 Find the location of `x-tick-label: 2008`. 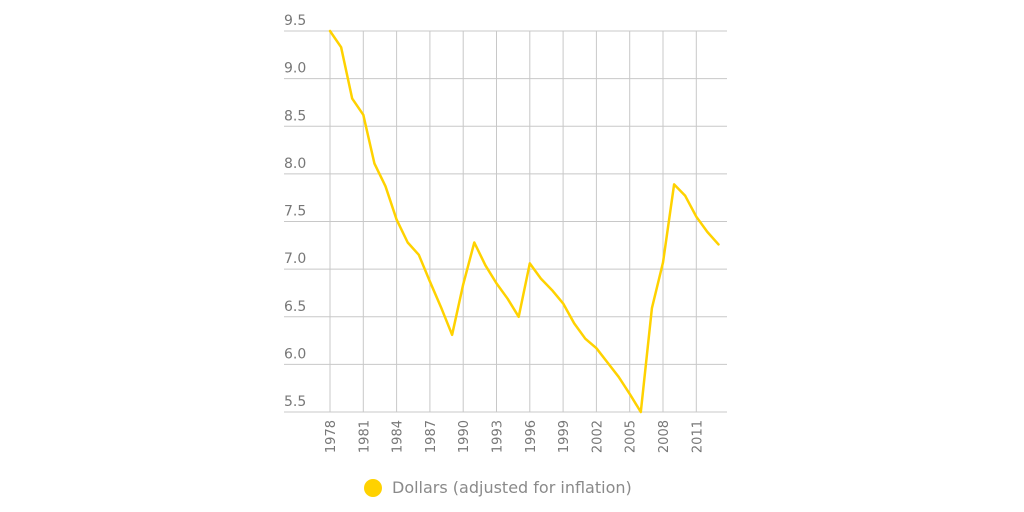

x-tick-label: 2008 is located at coordinates (664, 436).